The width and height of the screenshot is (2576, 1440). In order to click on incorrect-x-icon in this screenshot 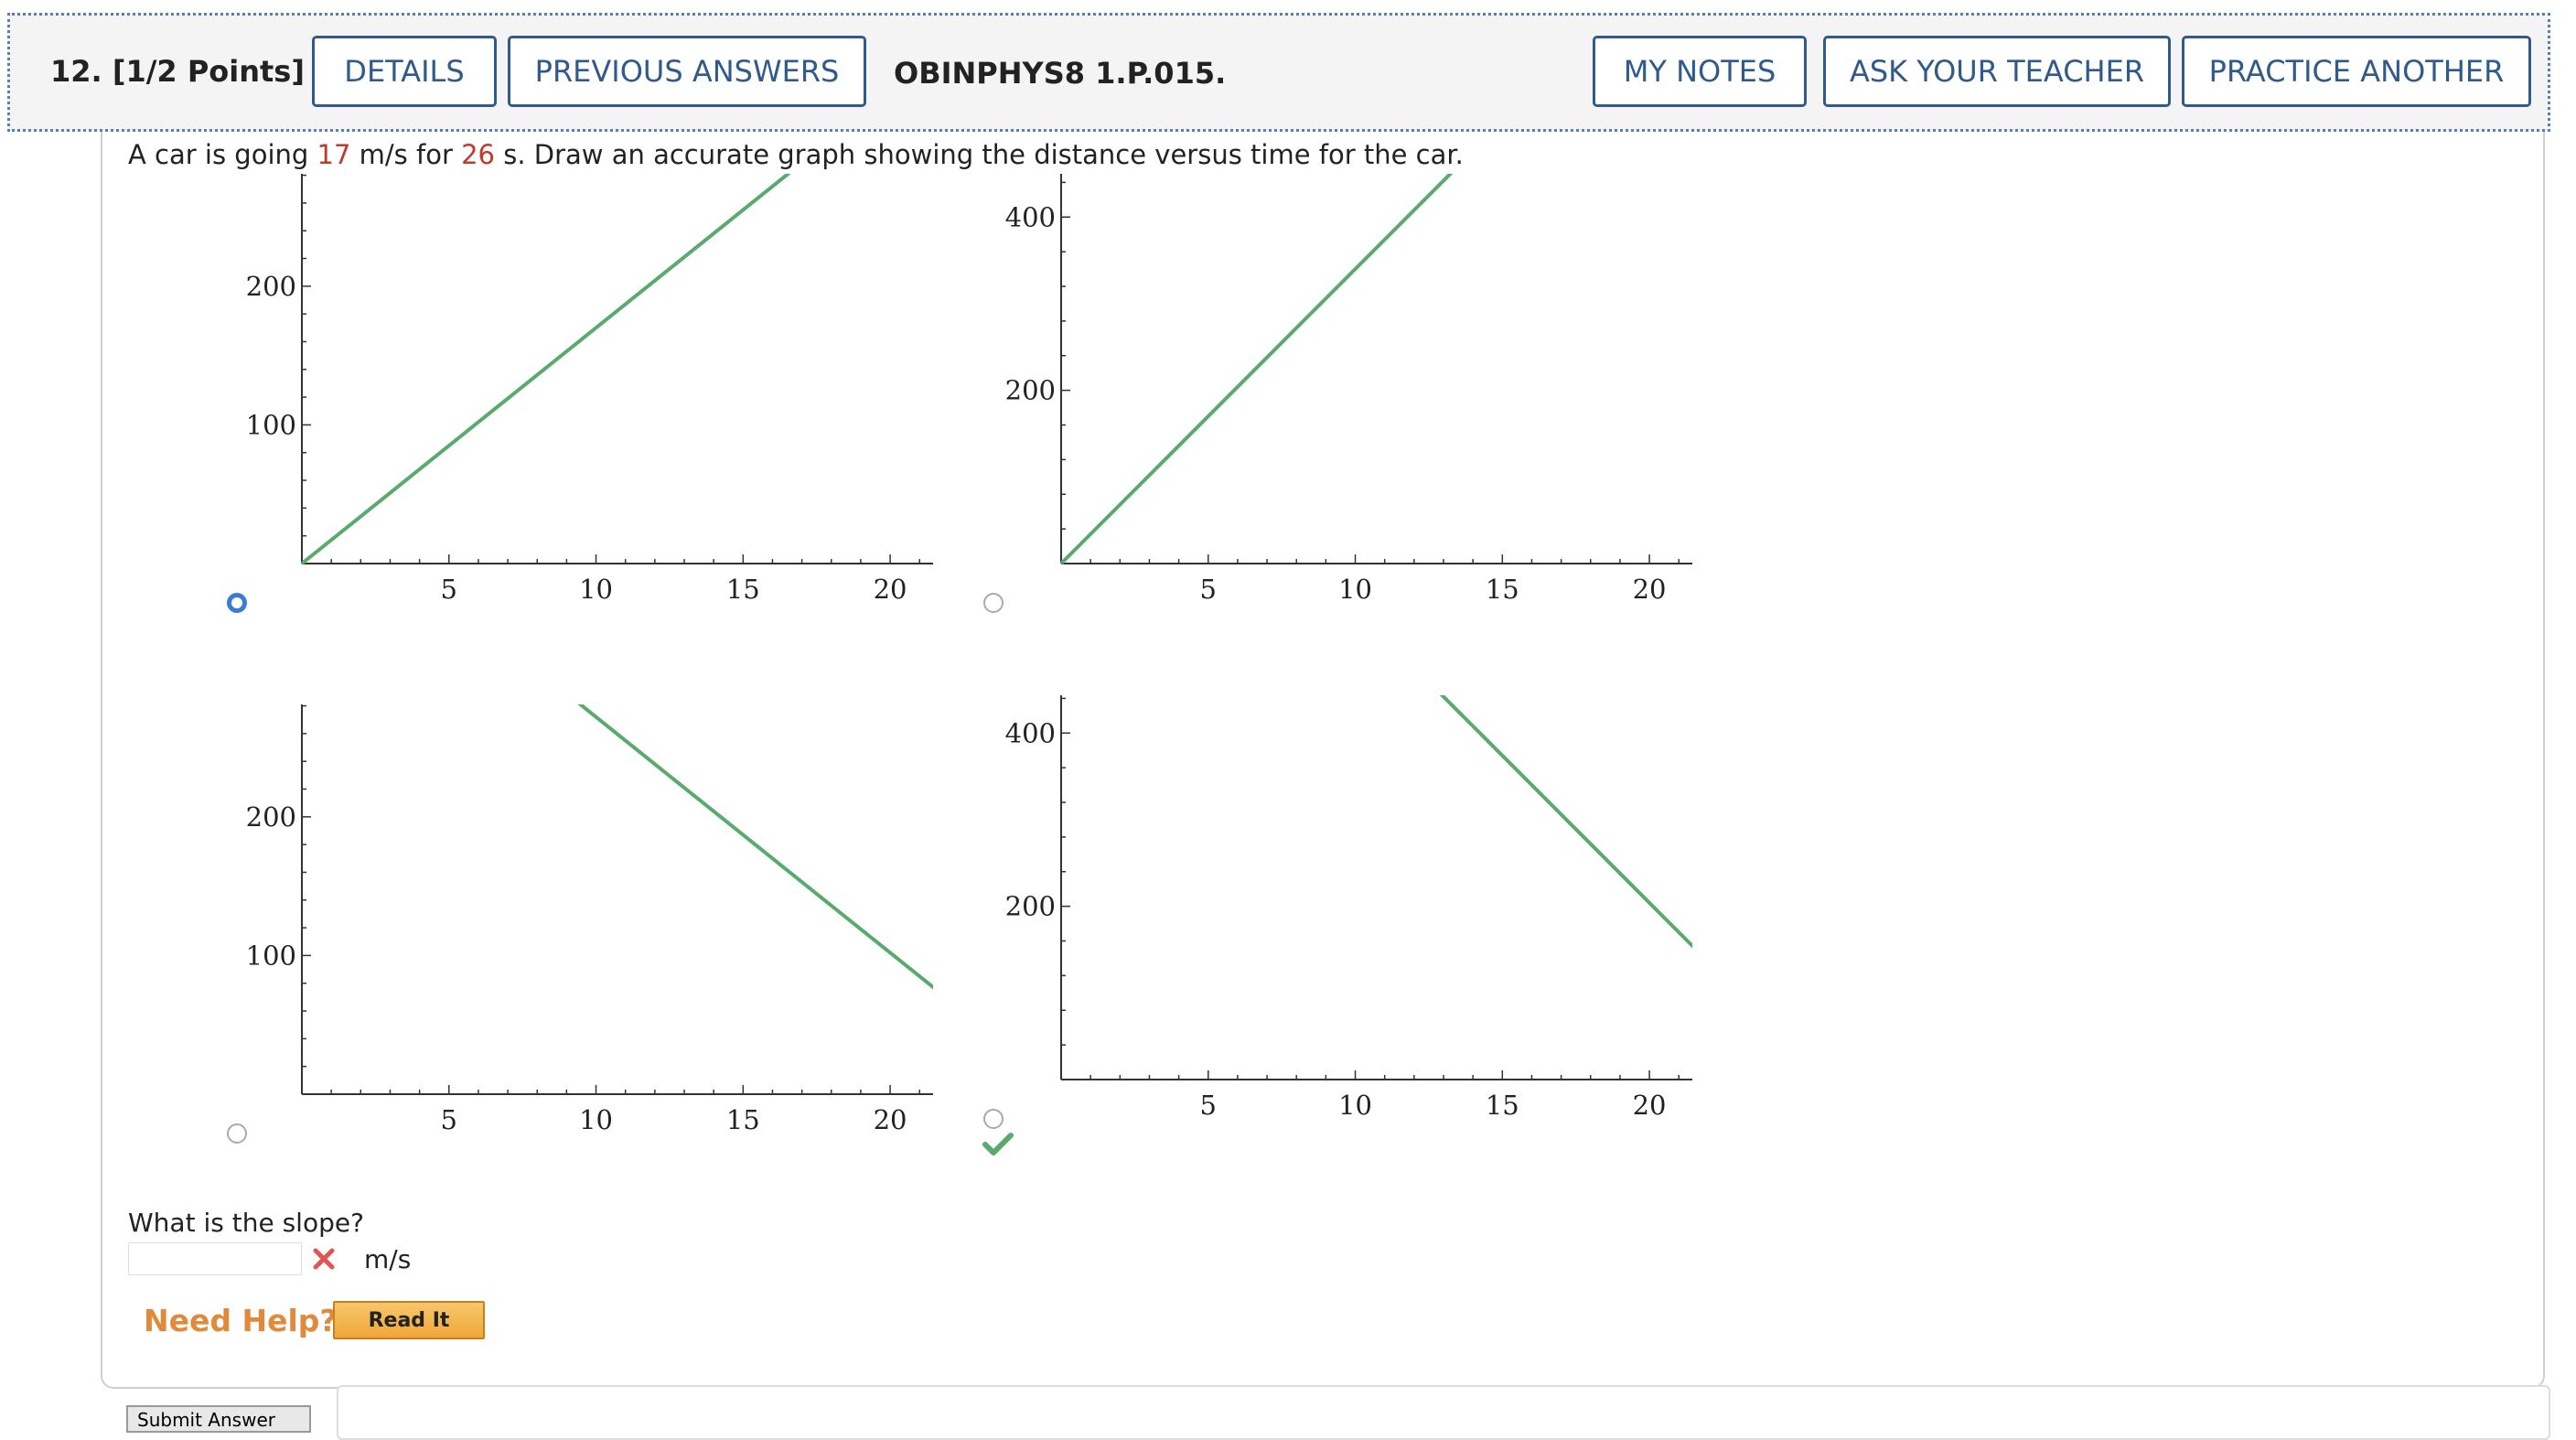, I will do `click(324, 1259)`.